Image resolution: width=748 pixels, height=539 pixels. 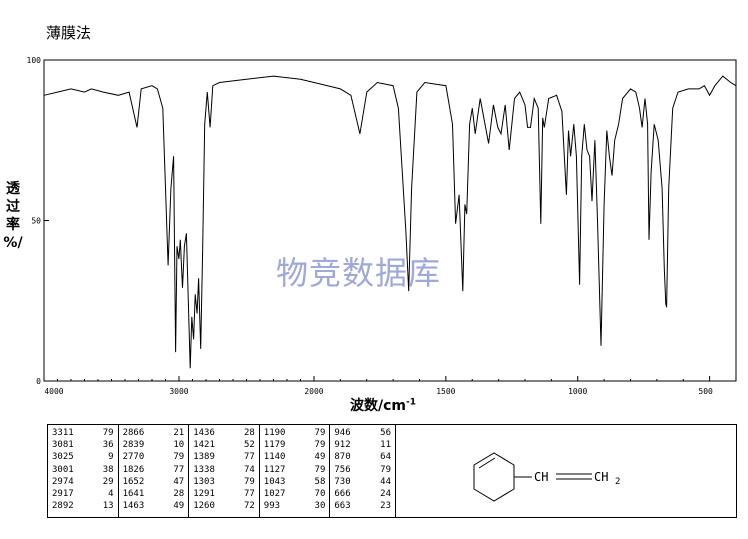 What do you see at coordinates (224, 506) in the screenshot?
I see `peak-row: 1260 72` at bounding box center [224, 506].